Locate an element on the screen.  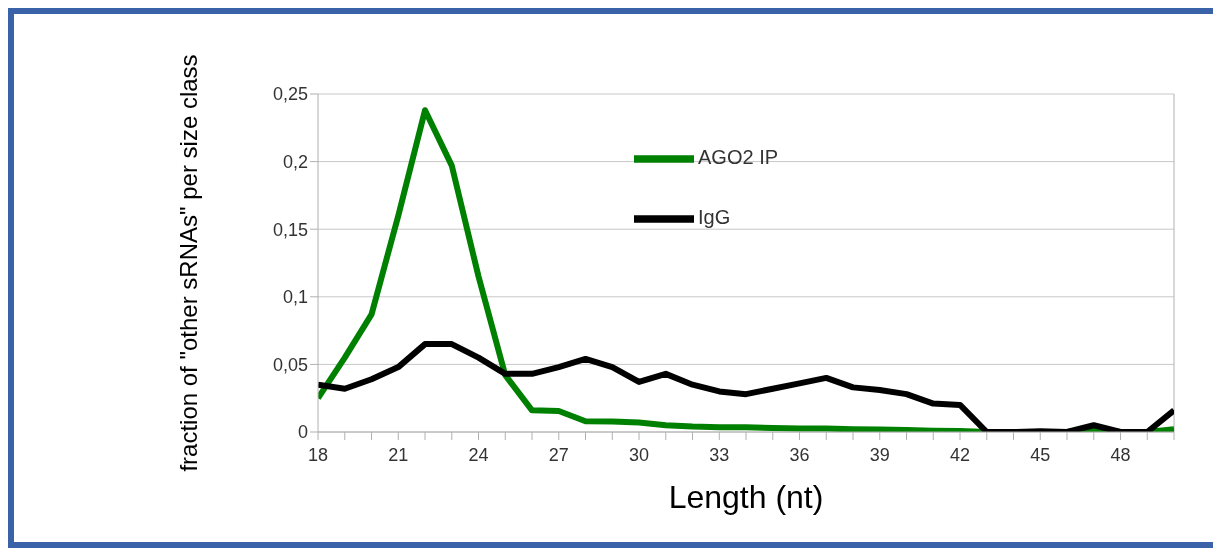
y-tick-label: 0,2 is located at coordinates (296, 161).